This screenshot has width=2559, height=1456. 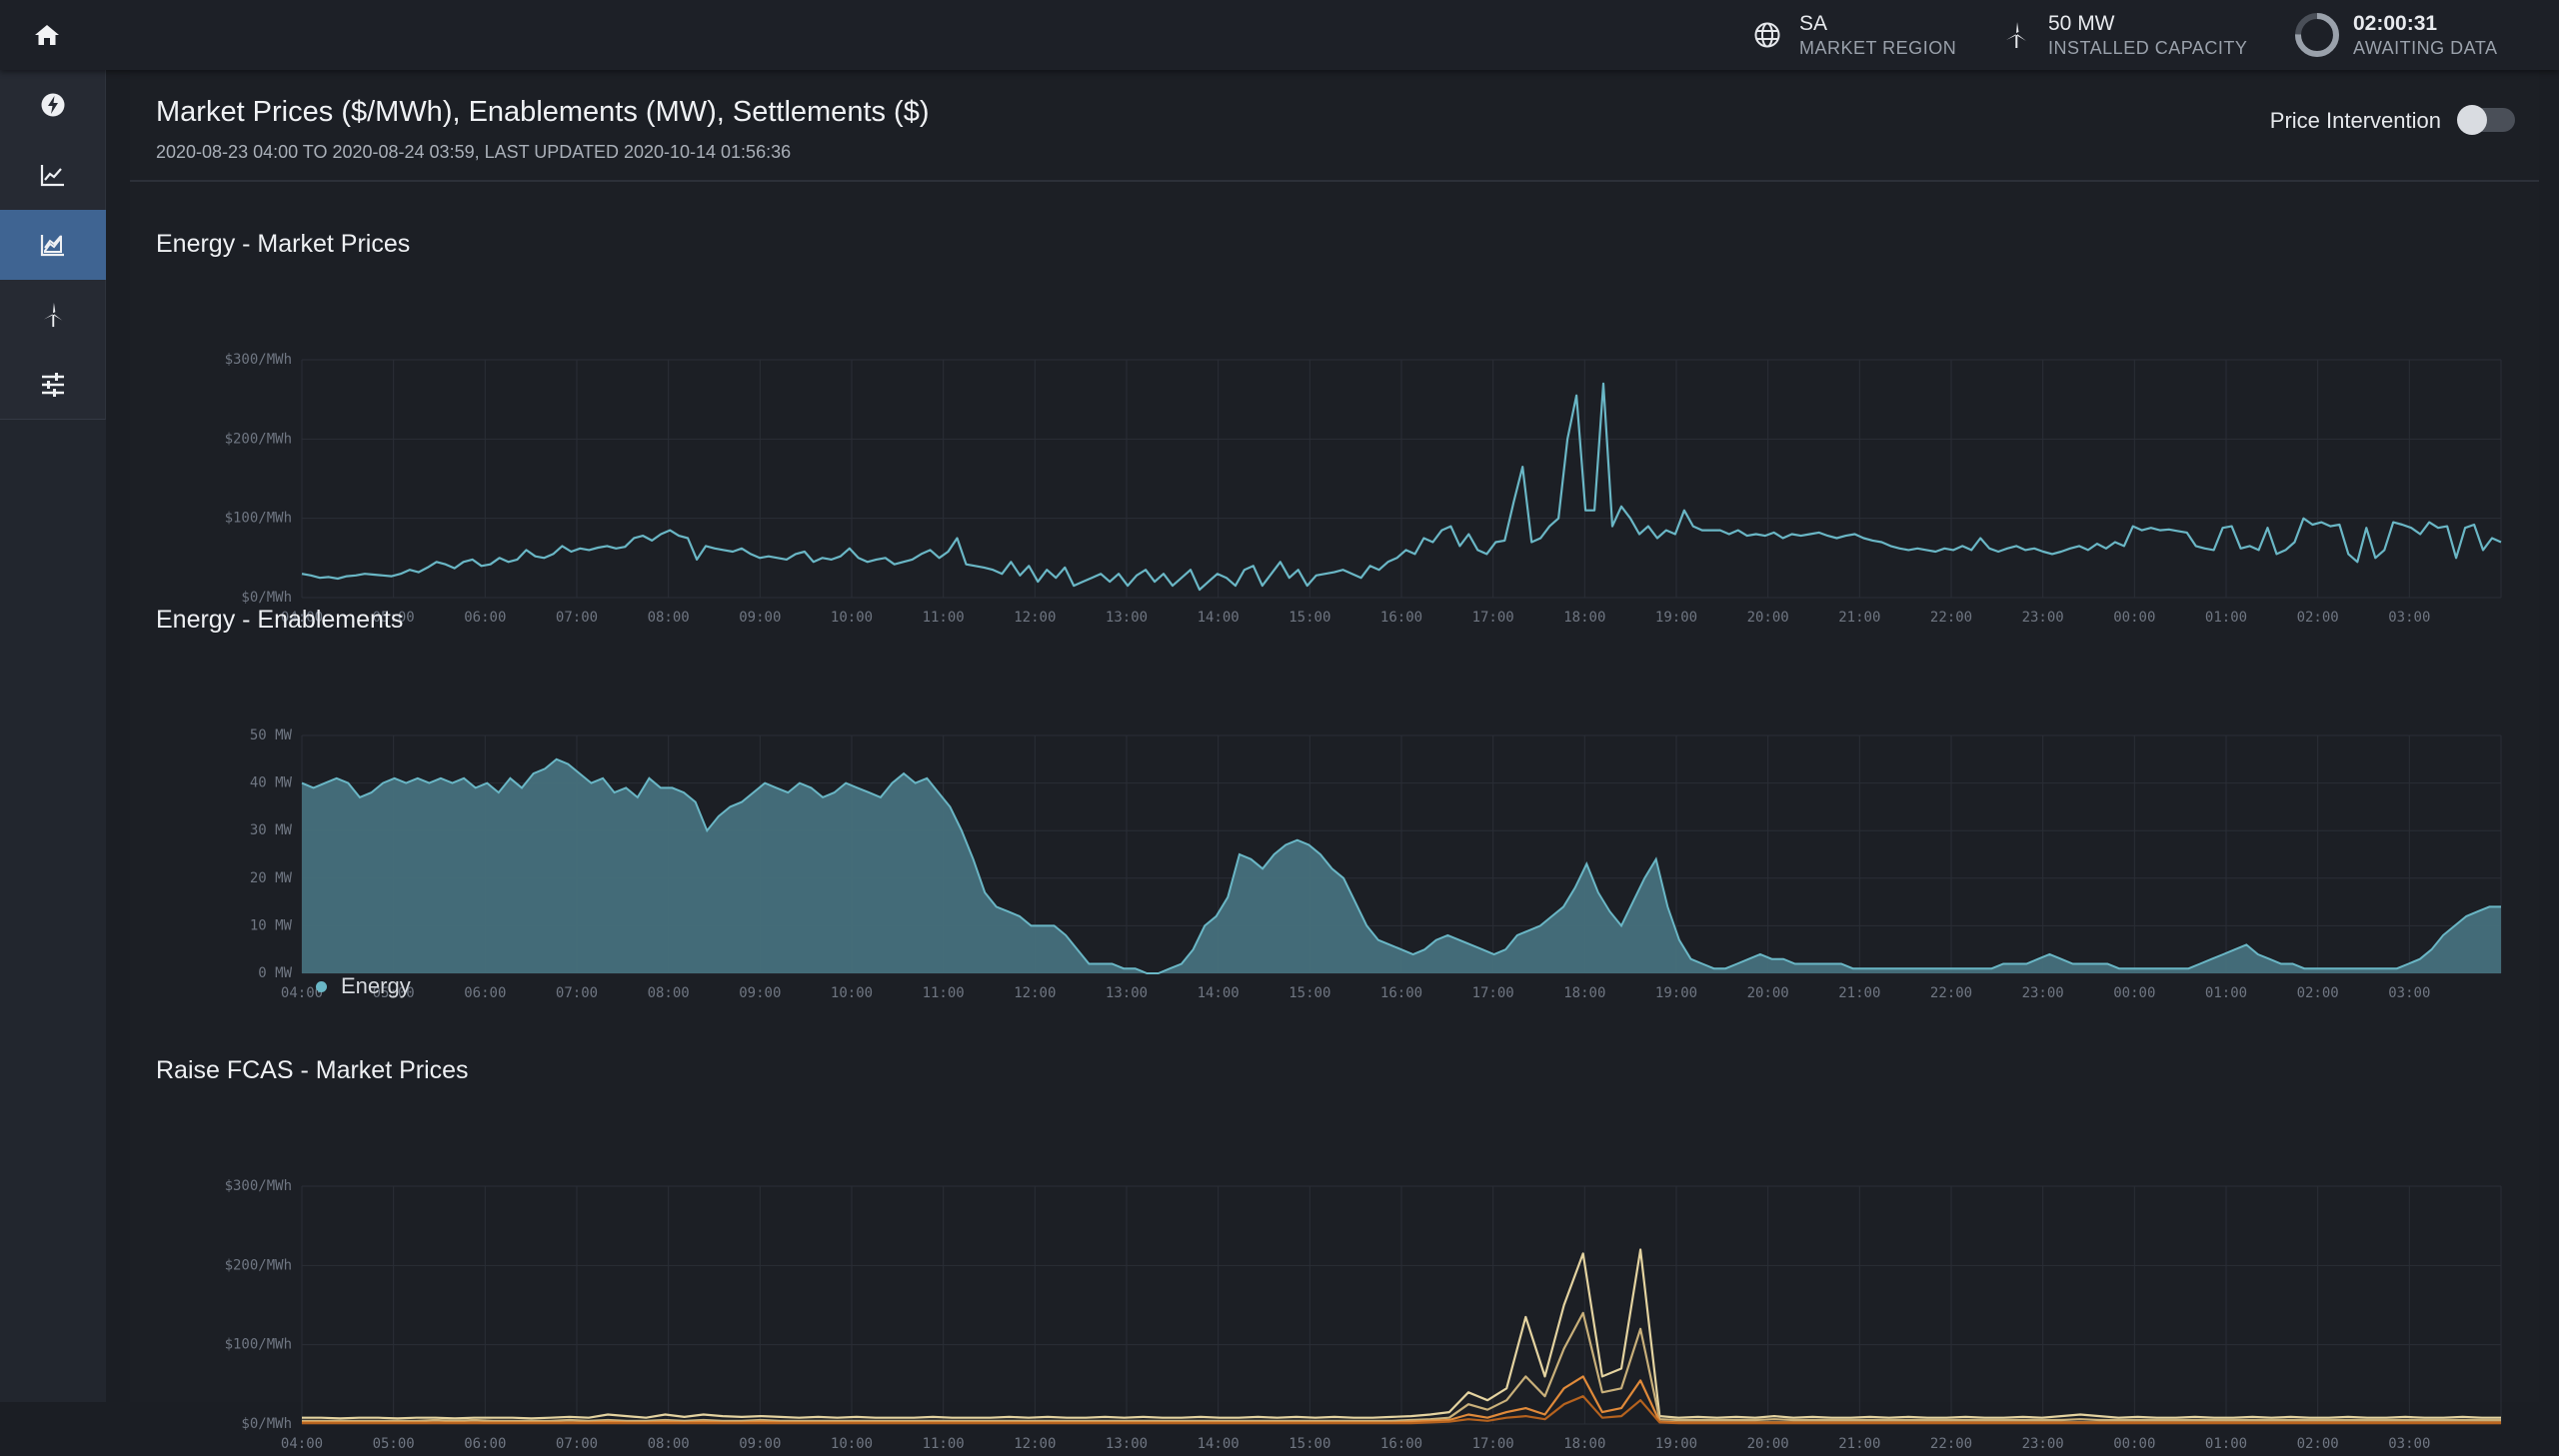 I want to click on y-tick-label: 30 MW, so click(x=271, y=830).